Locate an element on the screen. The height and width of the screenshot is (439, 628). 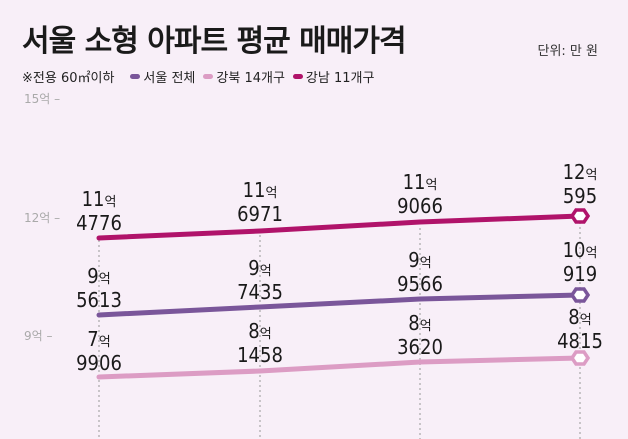
data-label: 11억 9066 is located at coordinates (420, 194).